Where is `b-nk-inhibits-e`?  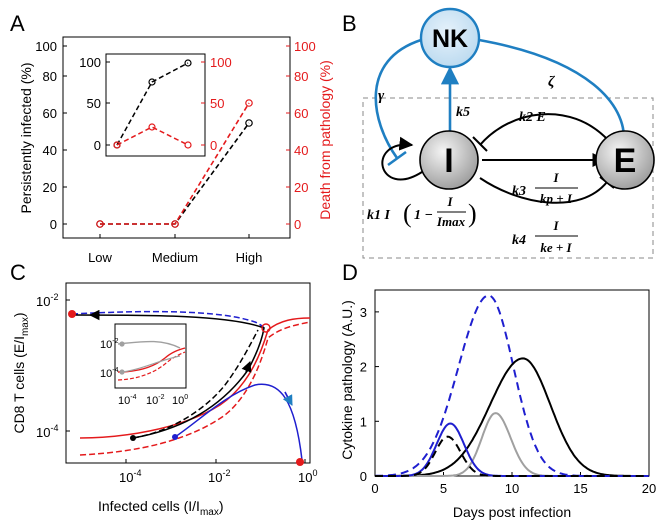 b-nk-inhibits-e is located at coordinates (552, 89).